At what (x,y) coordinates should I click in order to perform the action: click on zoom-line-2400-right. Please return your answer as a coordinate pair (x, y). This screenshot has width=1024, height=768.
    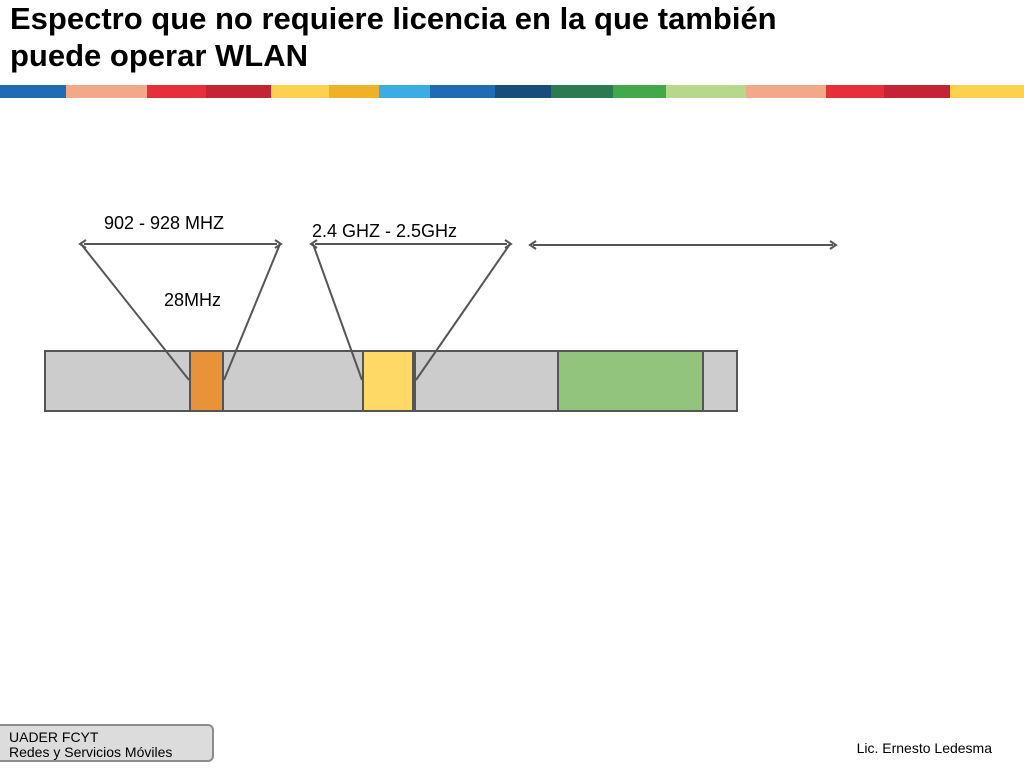
    Looking at the image, I should click on (463, 312).